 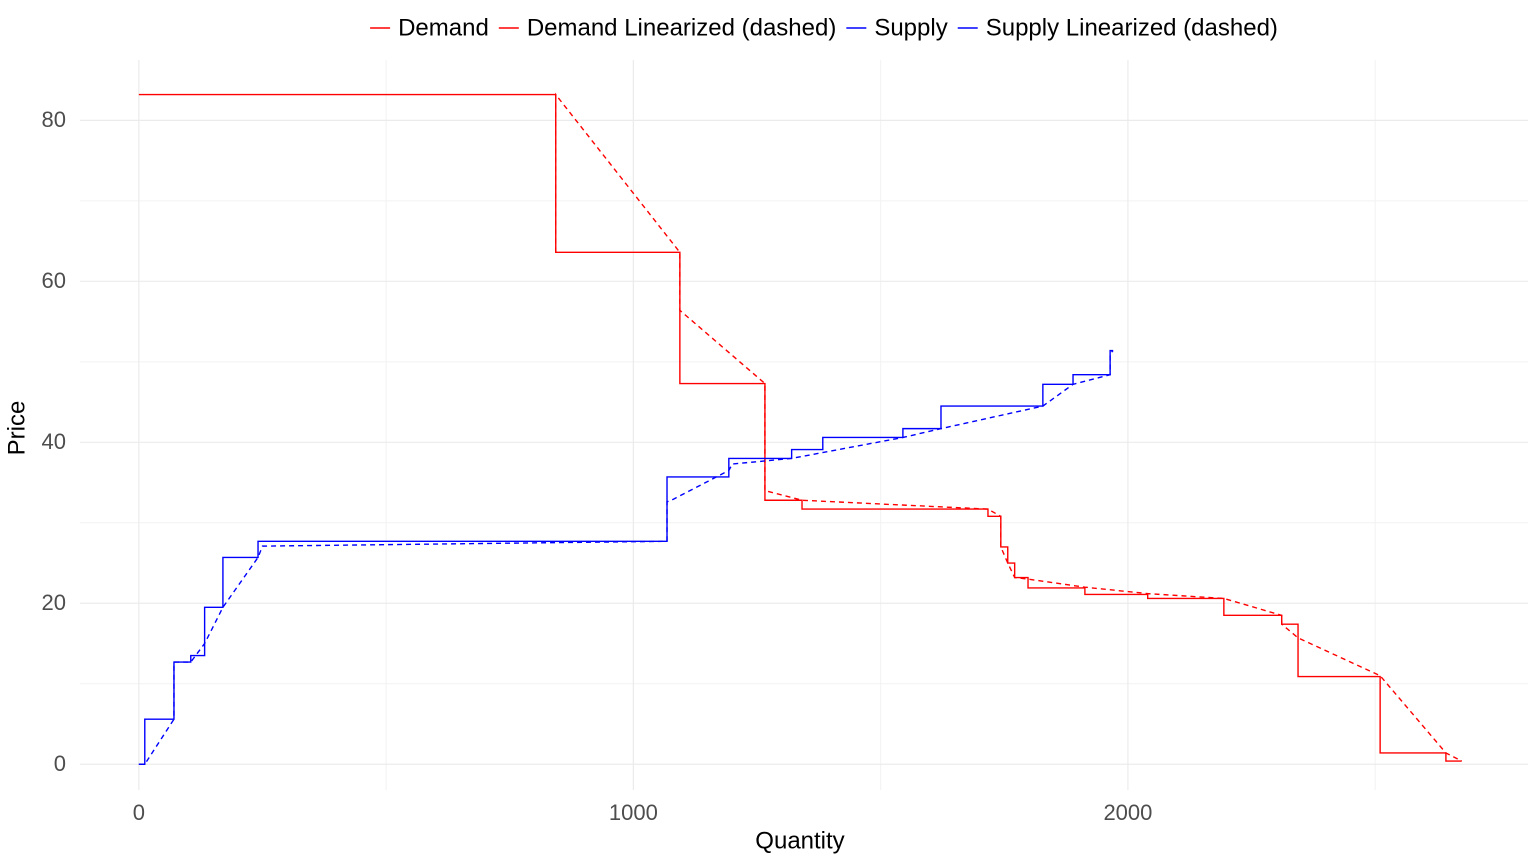 I want to click on y-tick-label: 80, so click(x=54, y=119).